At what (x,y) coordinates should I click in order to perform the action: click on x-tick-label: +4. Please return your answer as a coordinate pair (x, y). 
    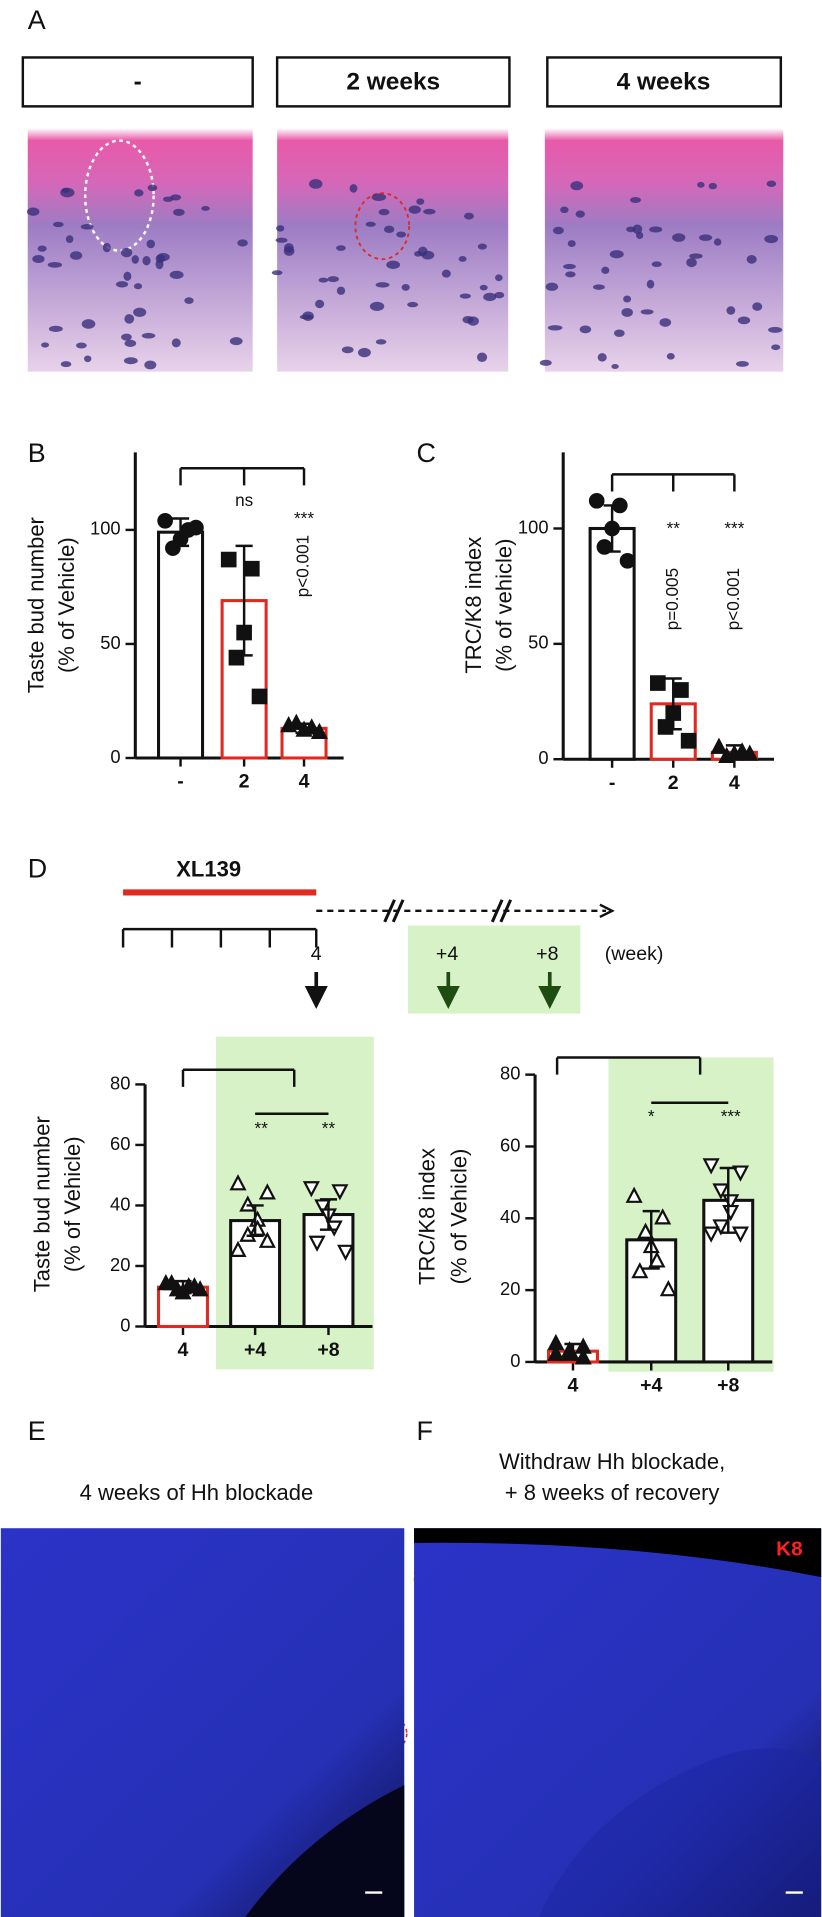
    Looking at the image, I should click on (651, 1386).